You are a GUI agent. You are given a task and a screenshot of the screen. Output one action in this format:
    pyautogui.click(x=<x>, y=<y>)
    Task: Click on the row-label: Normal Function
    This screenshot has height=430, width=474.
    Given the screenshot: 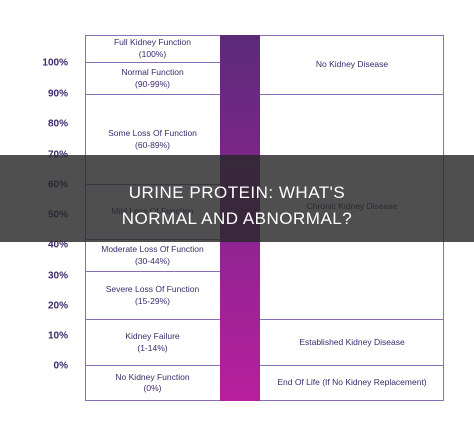 What is the action you would take?
    pyautogui.click(x=152, y=72)
    